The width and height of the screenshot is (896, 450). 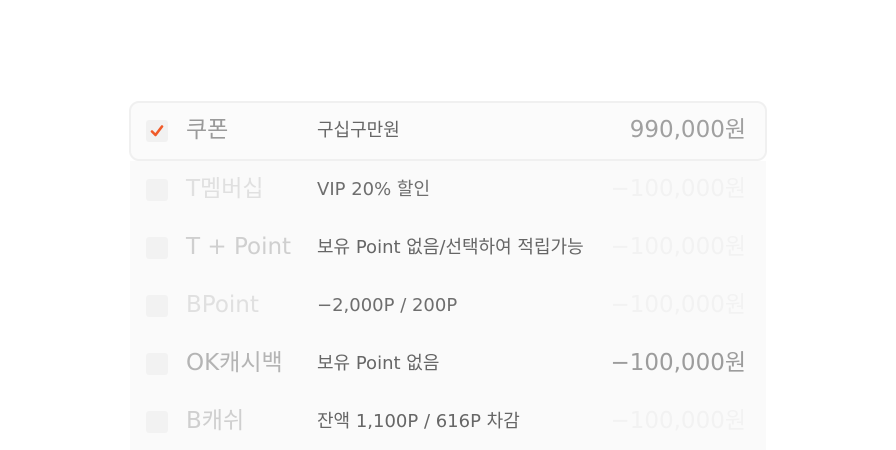 I want to click on row-description: 보유 Point 없음, so click(x=378, y=363).